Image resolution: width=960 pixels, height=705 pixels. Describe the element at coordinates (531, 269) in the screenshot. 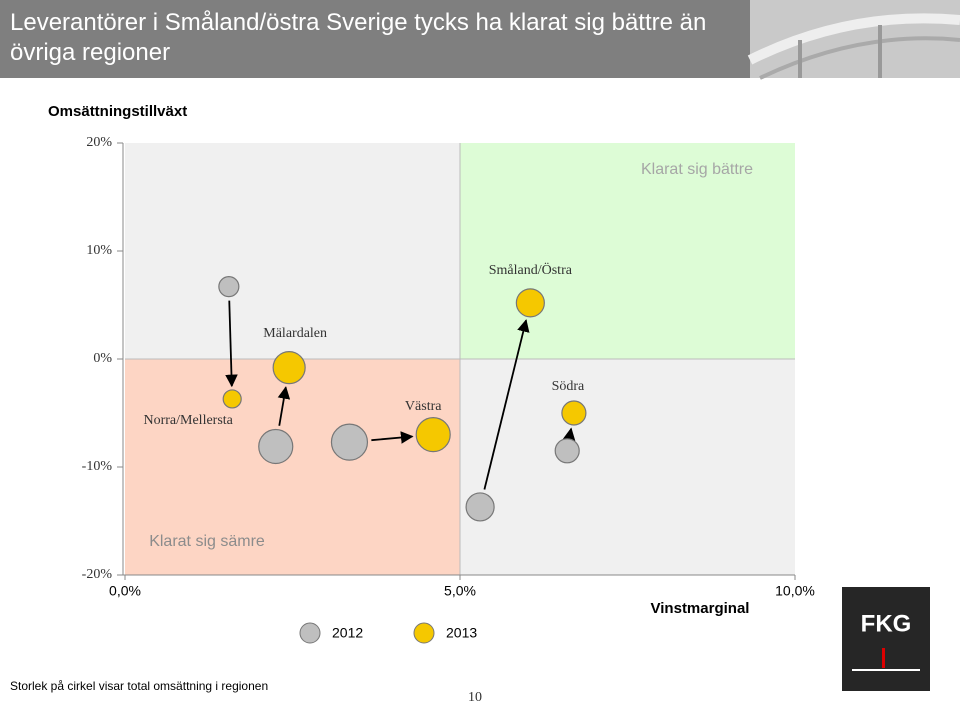

I see `region-label: Småland/Östra` at that location.